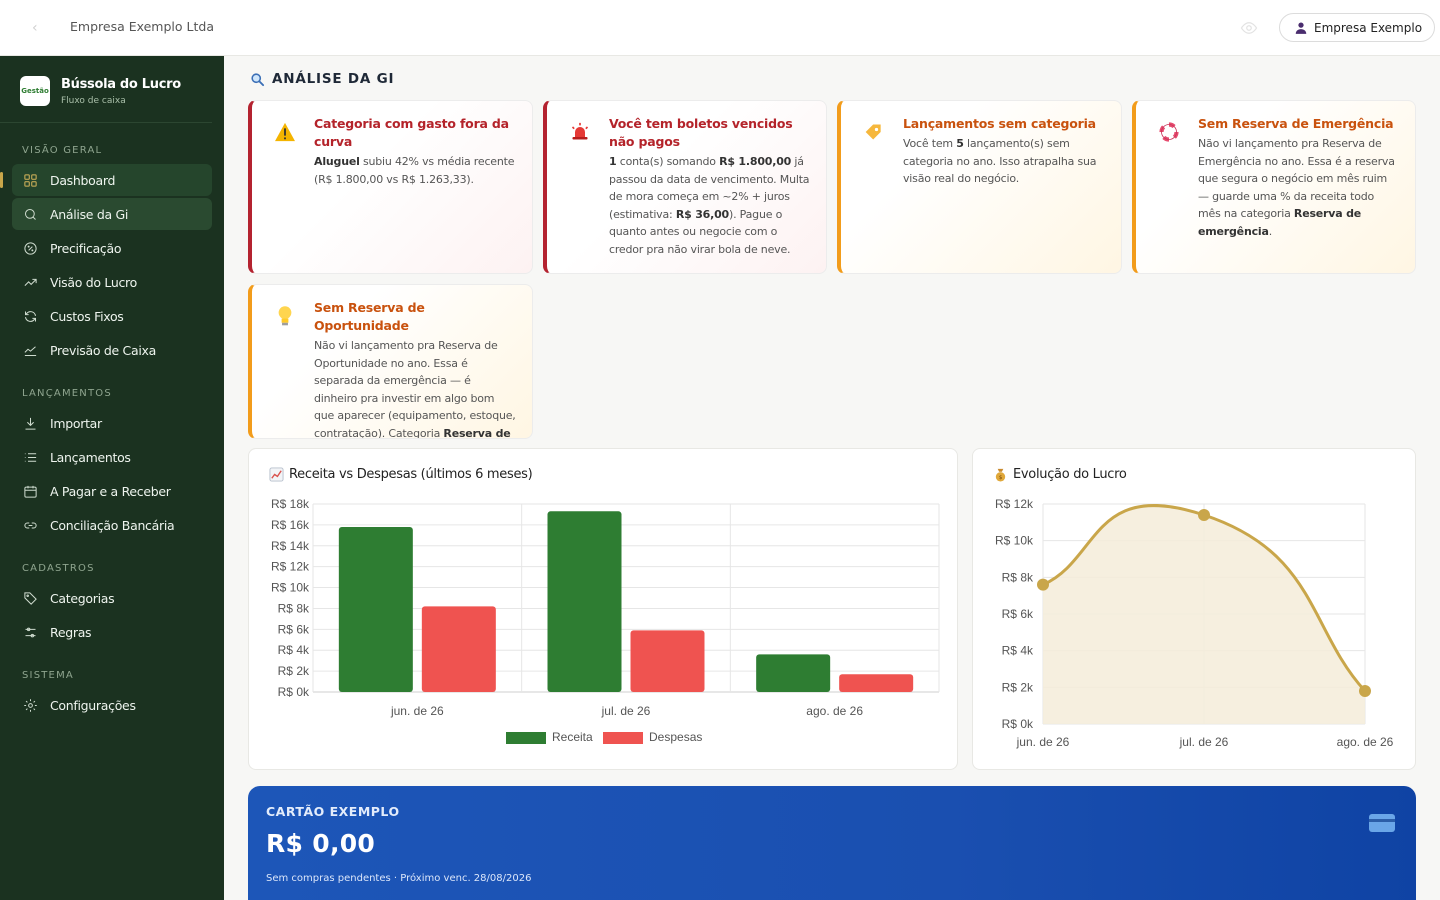 This screenshot has height=900, width=1440. Describe the element at coordinates (1382, 823) in the screenshot. I see `credit-card-icon` at that location.